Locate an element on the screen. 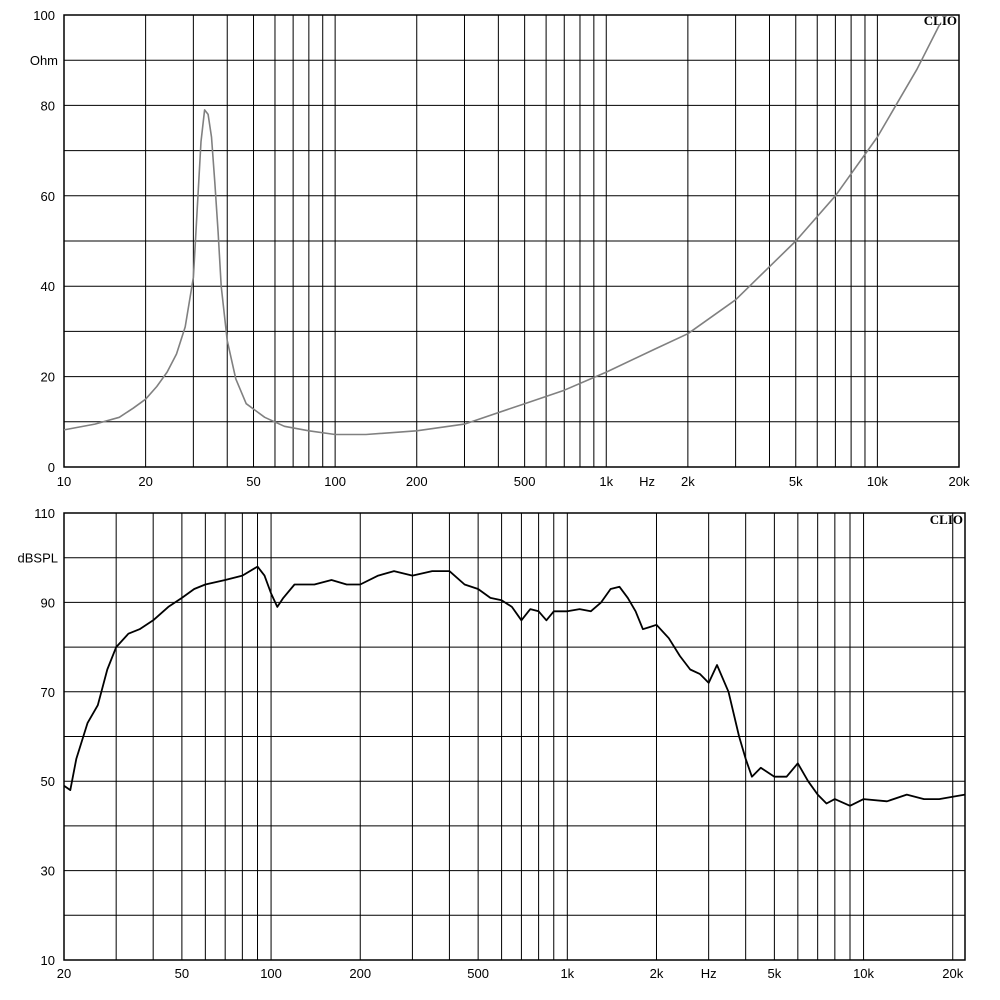  y-tick-label: 0 is located at coordinates (51, 467).